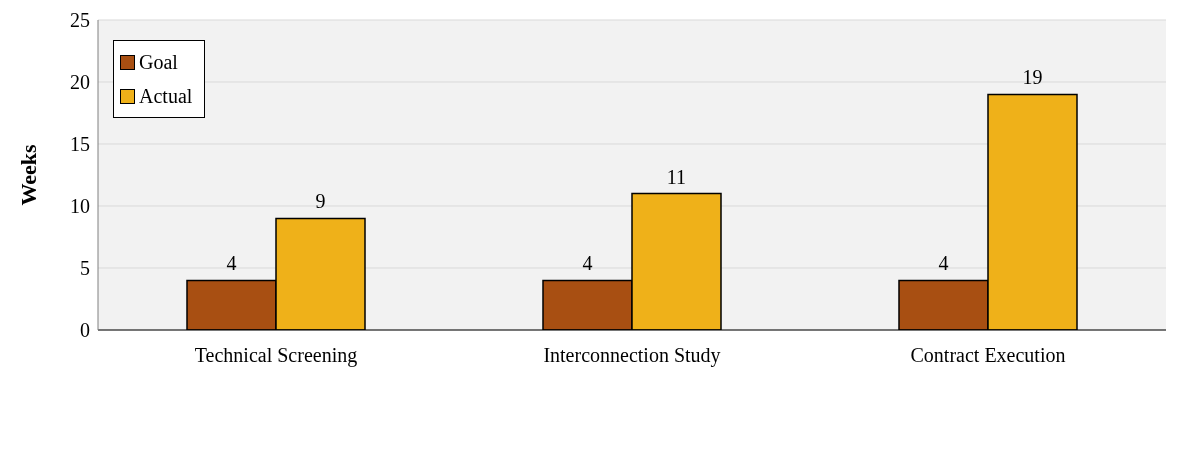 The width and height of the screenshot is (1180, 449). I want to click on y-tick-label: 25, so click(80, 20).